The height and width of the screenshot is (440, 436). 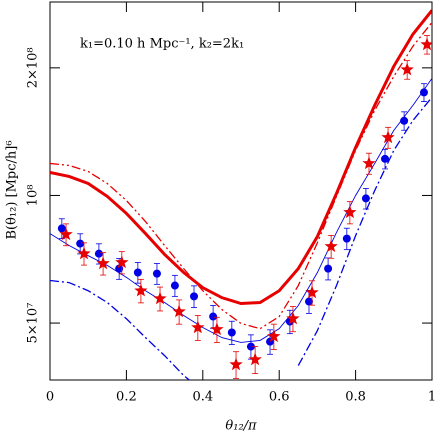 I want to click on annotation: k₁=0.10 h Mpc⁻¹, k₂=2k₁, so click(x=162, y=44).